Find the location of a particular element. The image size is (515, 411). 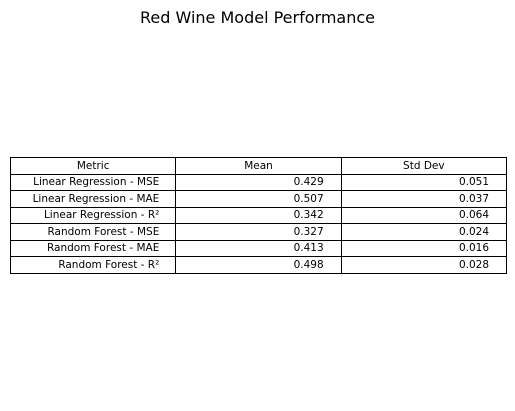

table-row: Random Forest - R² 0.498 0.028 is located at coordinates (258, 265).